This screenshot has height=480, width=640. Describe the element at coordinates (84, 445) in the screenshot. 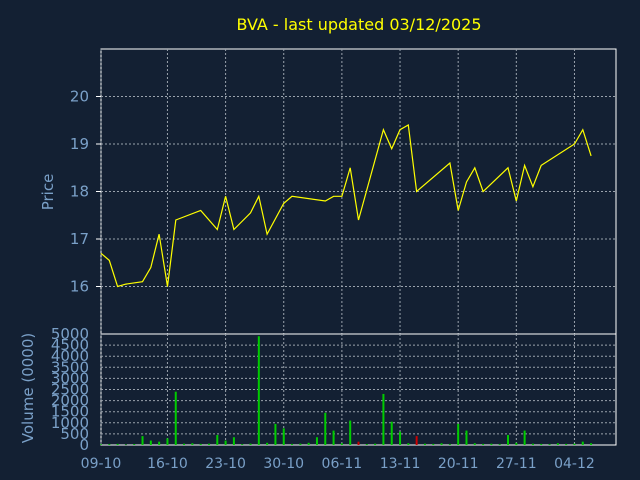

I see `volume-tick-label: 0` at that location.